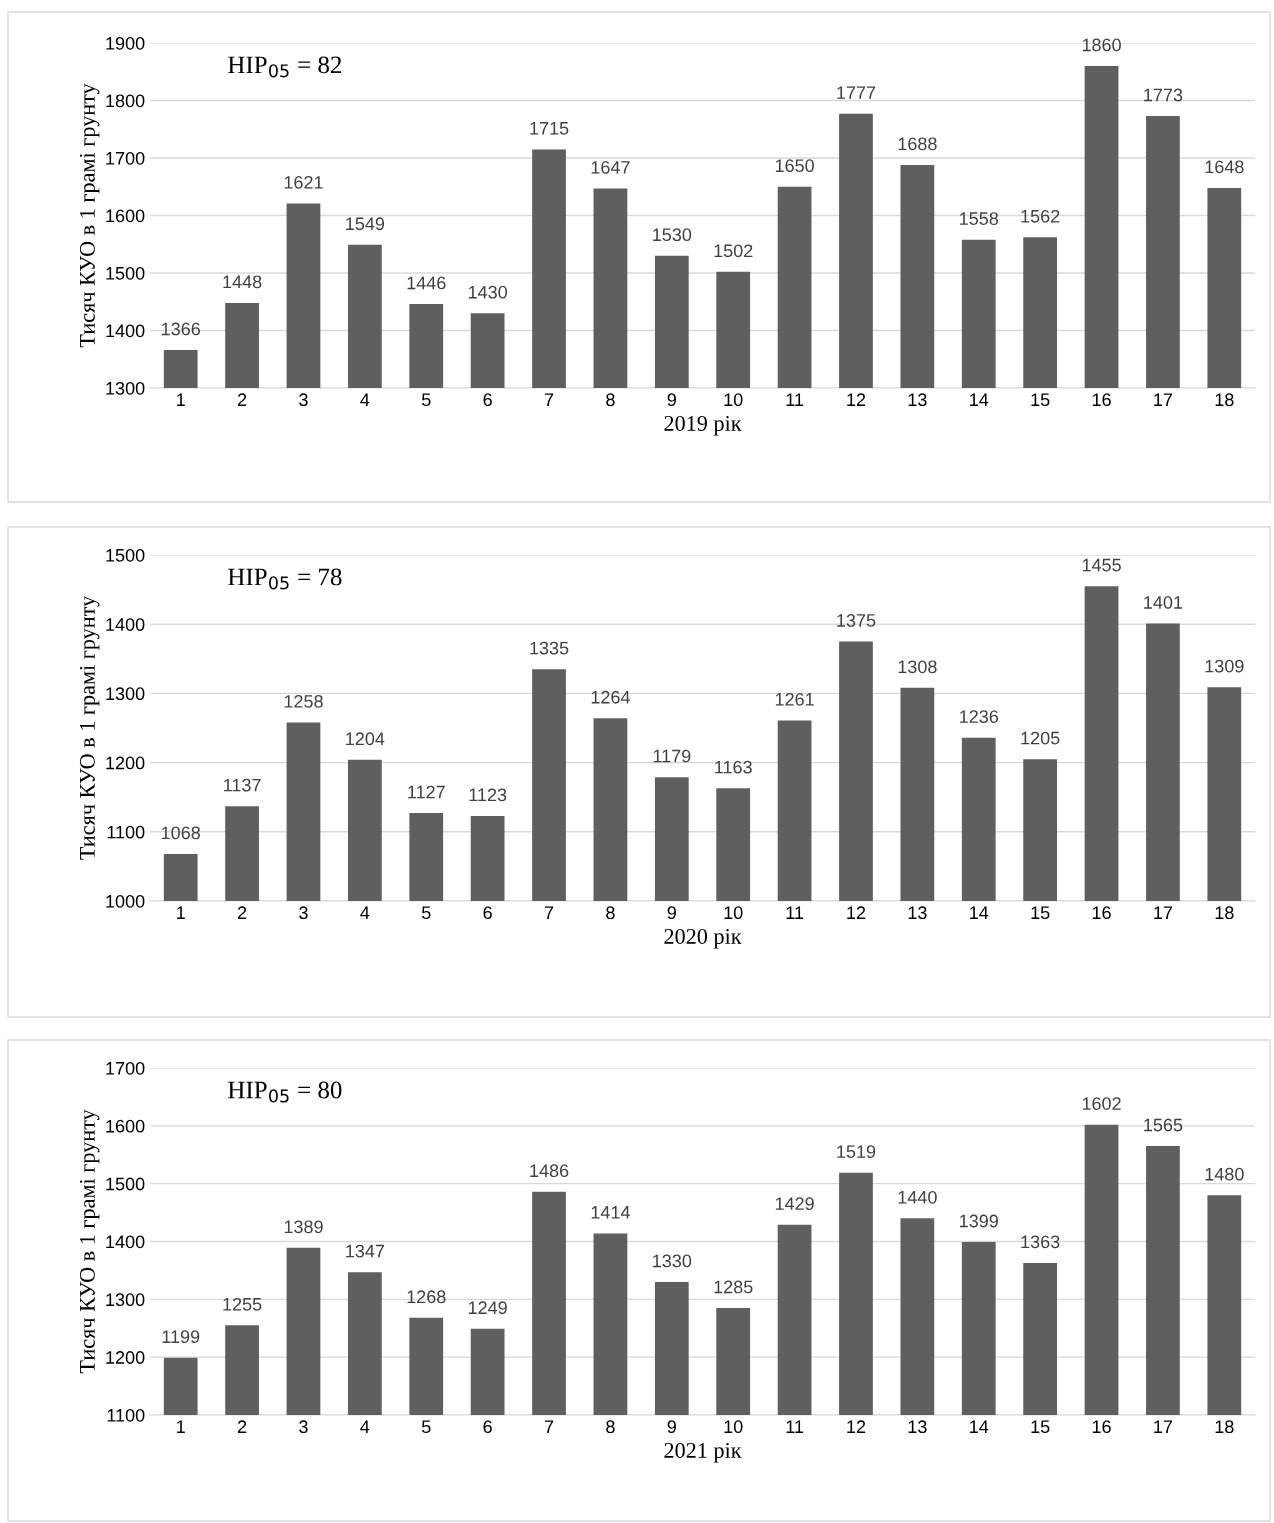  I want to click on data-label: 1309, so click(1224, 666).